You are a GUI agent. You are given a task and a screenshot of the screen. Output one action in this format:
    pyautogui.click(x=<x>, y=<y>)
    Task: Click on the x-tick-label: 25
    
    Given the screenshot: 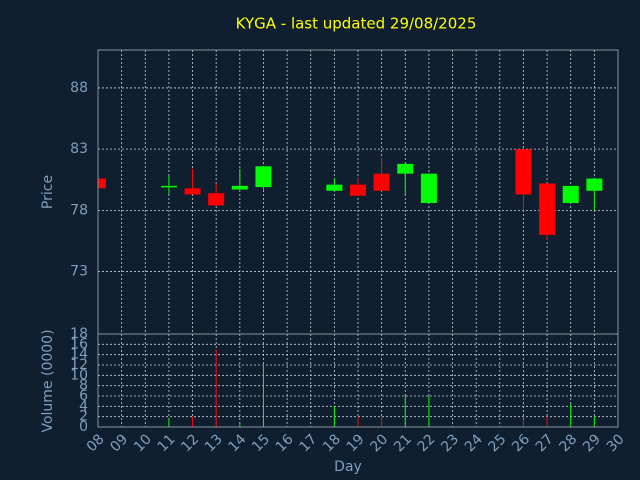 What is the action you would take?
    pyautogui.click(x=498, y=443)
    